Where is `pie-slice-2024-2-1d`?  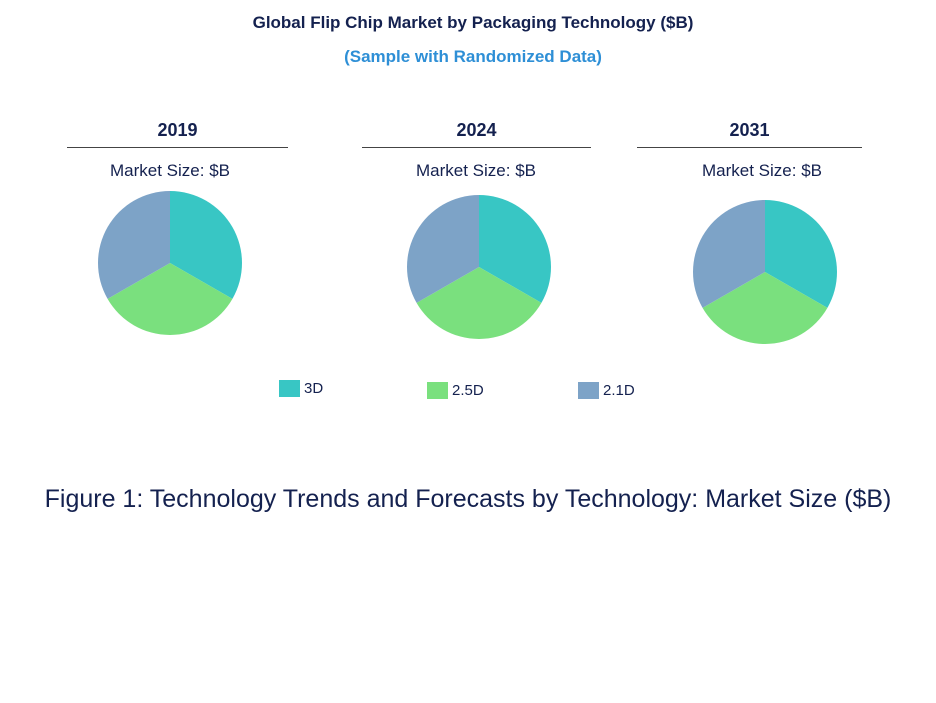
pie-slice-2024-2-1d is located at coordinates (443, 249).